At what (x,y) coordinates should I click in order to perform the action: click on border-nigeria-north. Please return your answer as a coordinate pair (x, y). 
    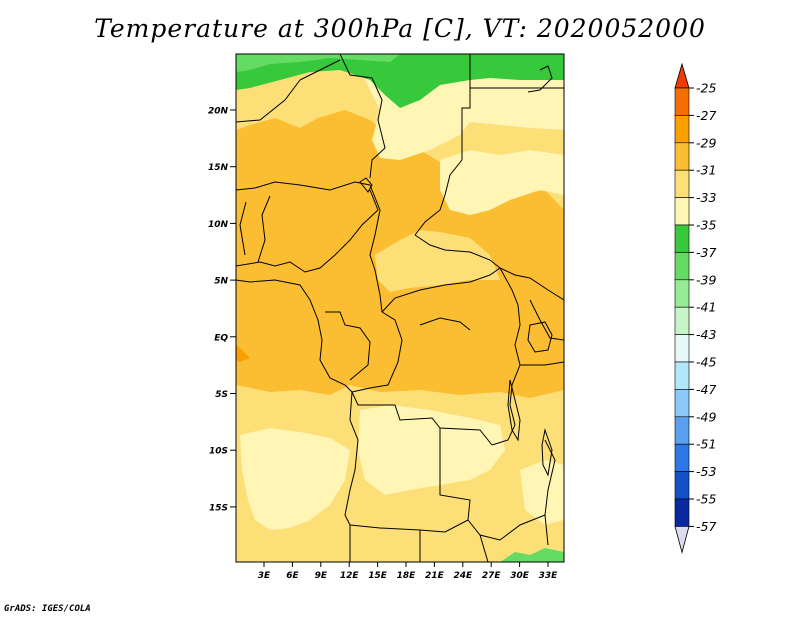
    Looking at the image, I should click on (303, 186).